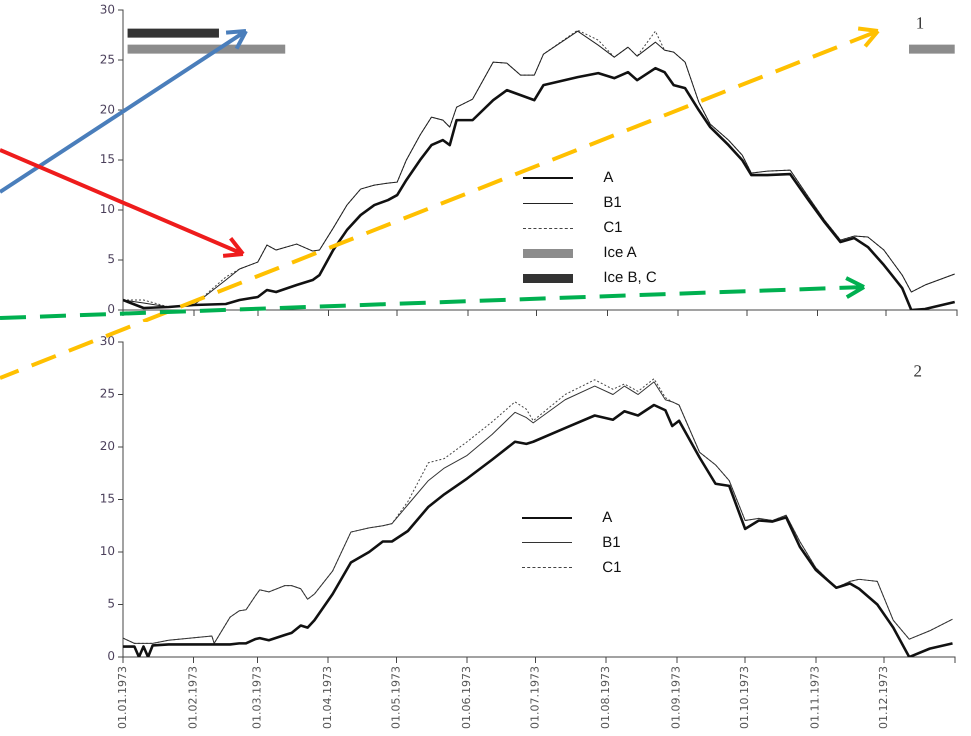 The width and height of the screenshot is (971, 736). Describe the element at coordinates (676, 698) in the screenshot. I see `x-tick-label: 01.09.1973` at that location.